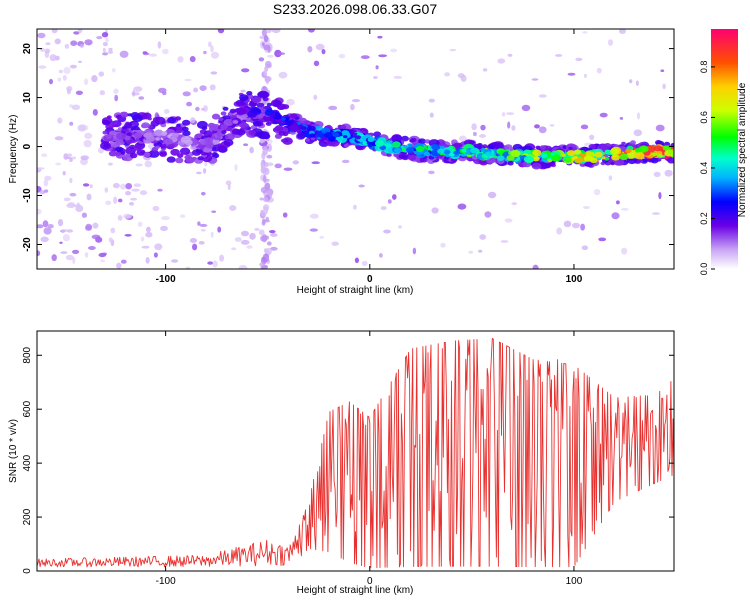 Image resolution: width=750 pixels, height=600 pixels. What do you see at coordinates (13, 451) in the screenshot?
I see `snr-ylabel: SNR (10 * v/v)` at bounding box center [13, 451].